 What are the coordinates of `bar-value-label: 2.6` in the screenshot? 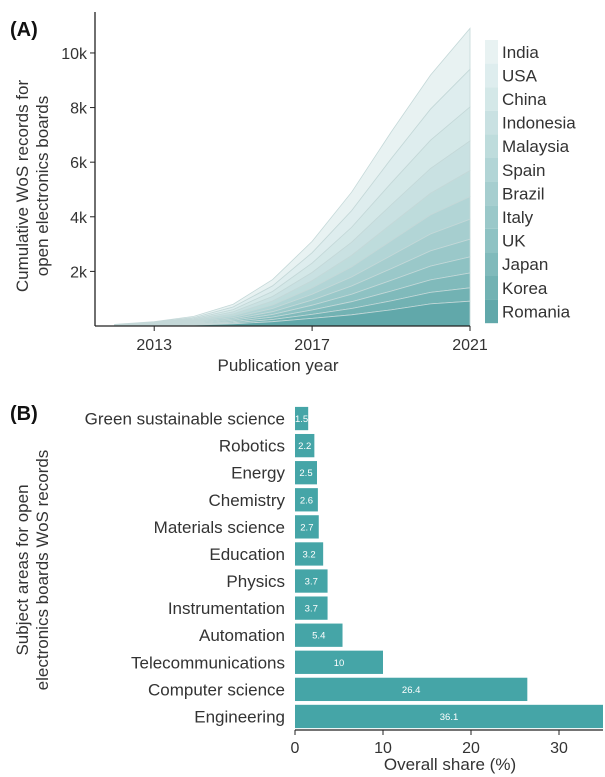 It's located at (306, 500).